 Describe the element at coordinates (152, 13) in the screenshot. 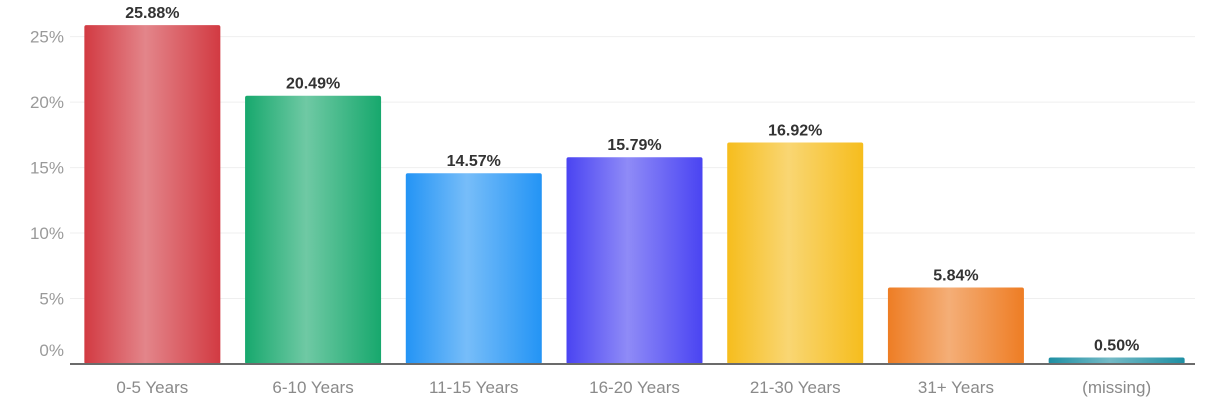

I see `data-label: 25.88%` at that location.